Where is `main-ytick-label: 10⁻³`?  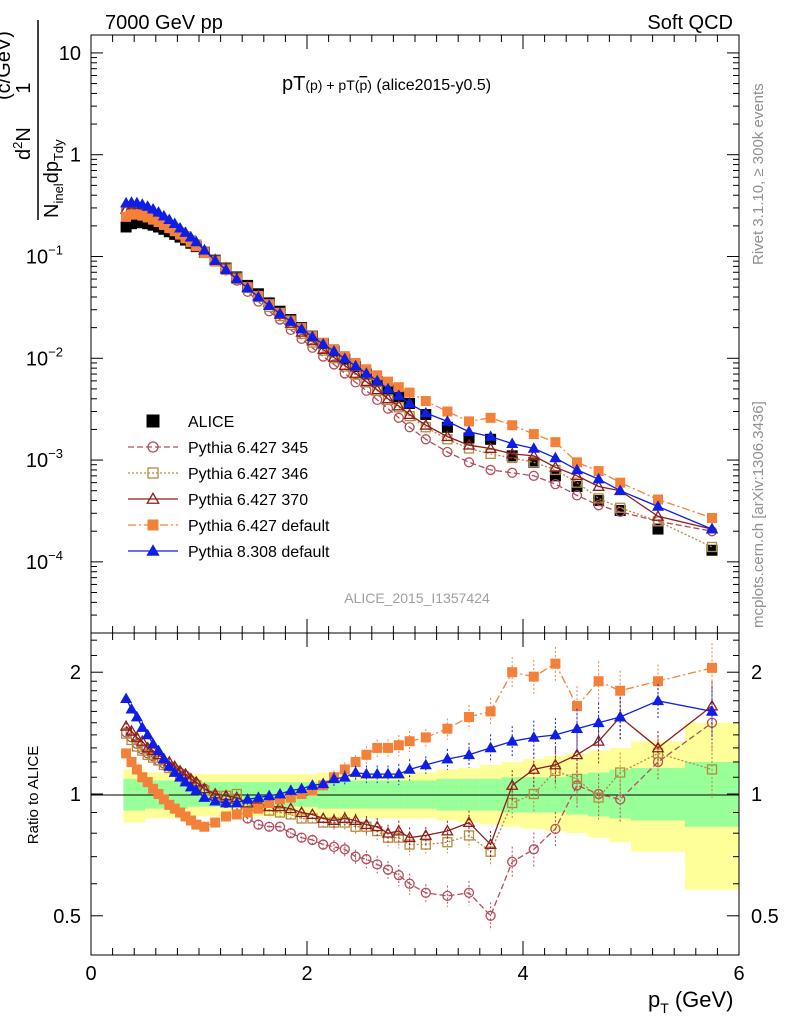 main-ytick-label: 10⁻³ is located at coordinates (44, 459).